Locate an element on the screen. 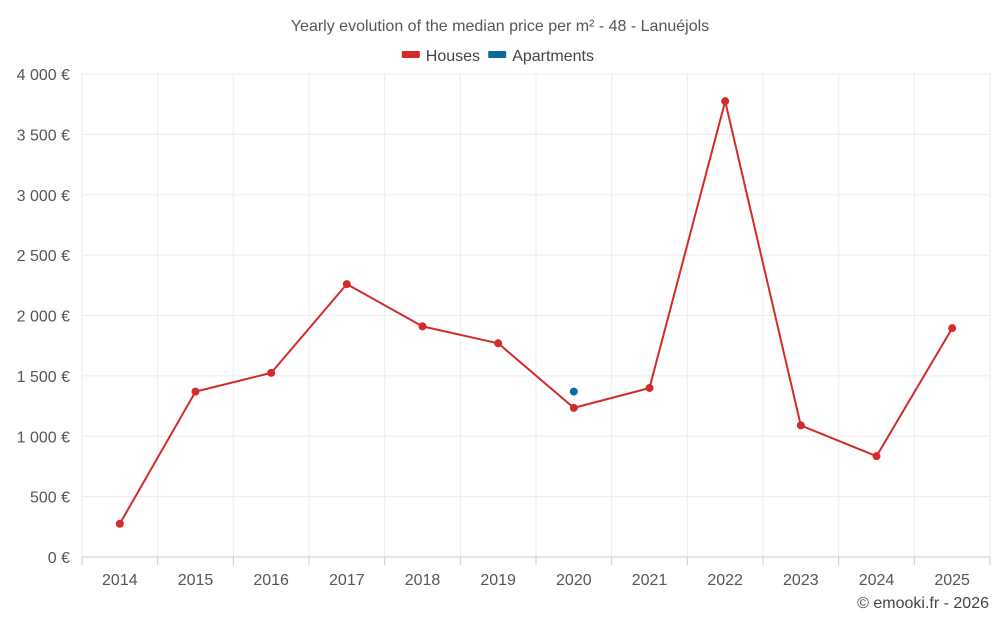  x-tick-label: 2022 is located at coordinates (725, 580).